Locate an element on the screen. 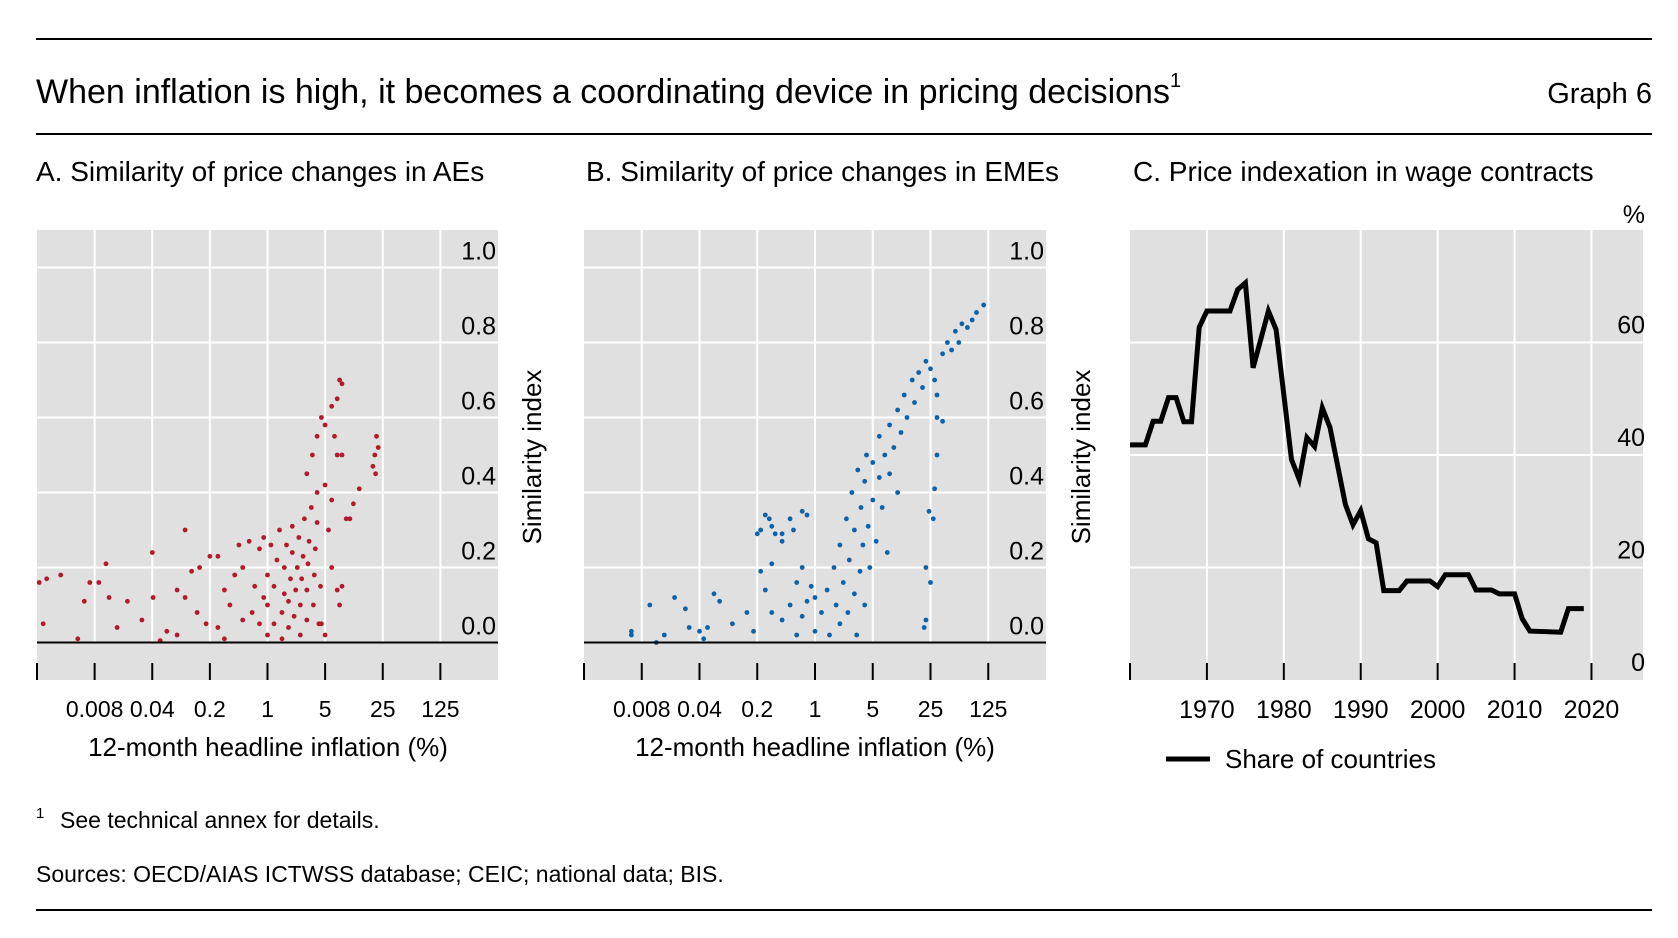 This screenshot has height=938, width=1678. panel-c-y-unit: % is located at coordinates (1634, 215).